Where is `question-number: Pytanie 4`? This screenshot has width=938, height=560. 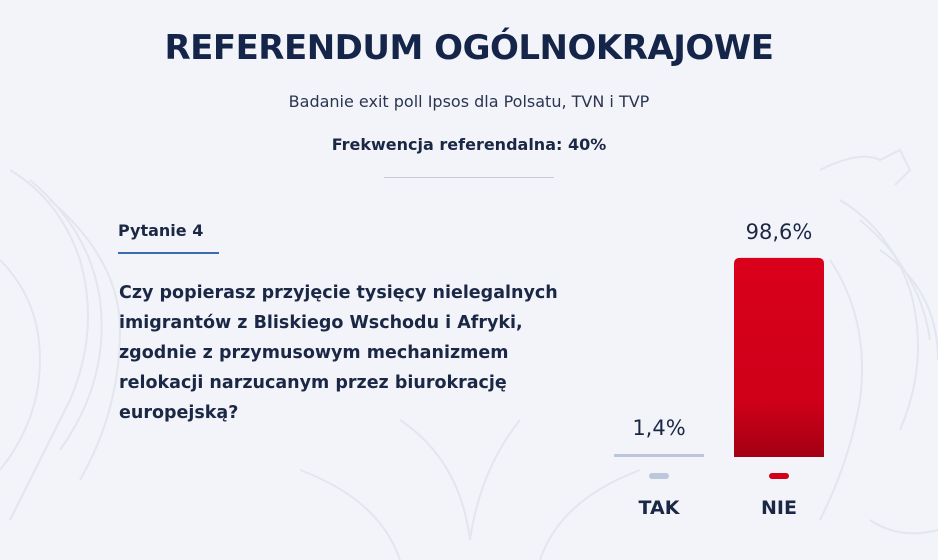
question-number: Pytanie 4 is located at coordinates (161, 230).